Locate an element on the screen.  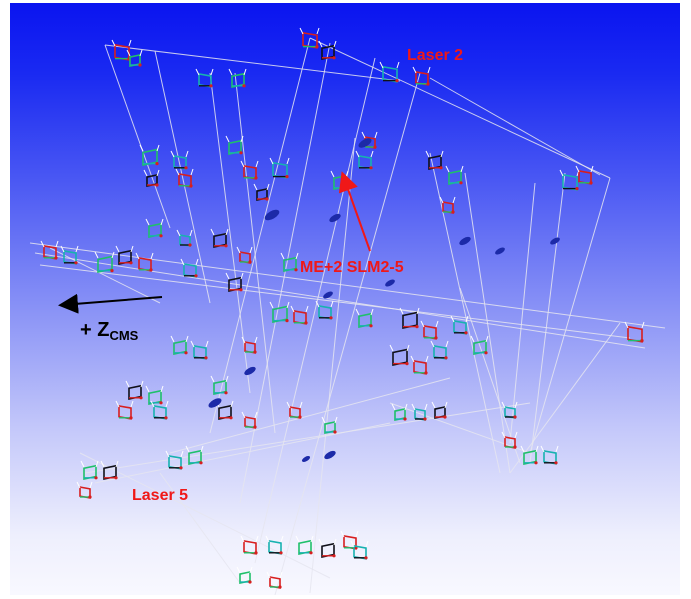
beam-line is located at coordinates (465, 313).